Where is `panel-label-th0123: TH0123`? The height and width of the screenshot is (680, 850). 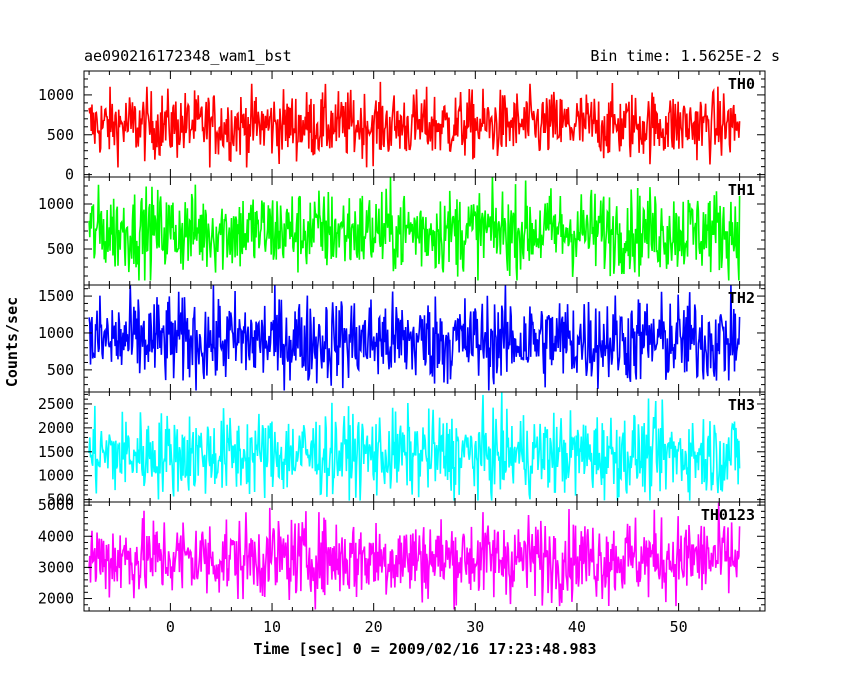 panel-label-th0123: TH0123 is located at coordinates (728, 515).